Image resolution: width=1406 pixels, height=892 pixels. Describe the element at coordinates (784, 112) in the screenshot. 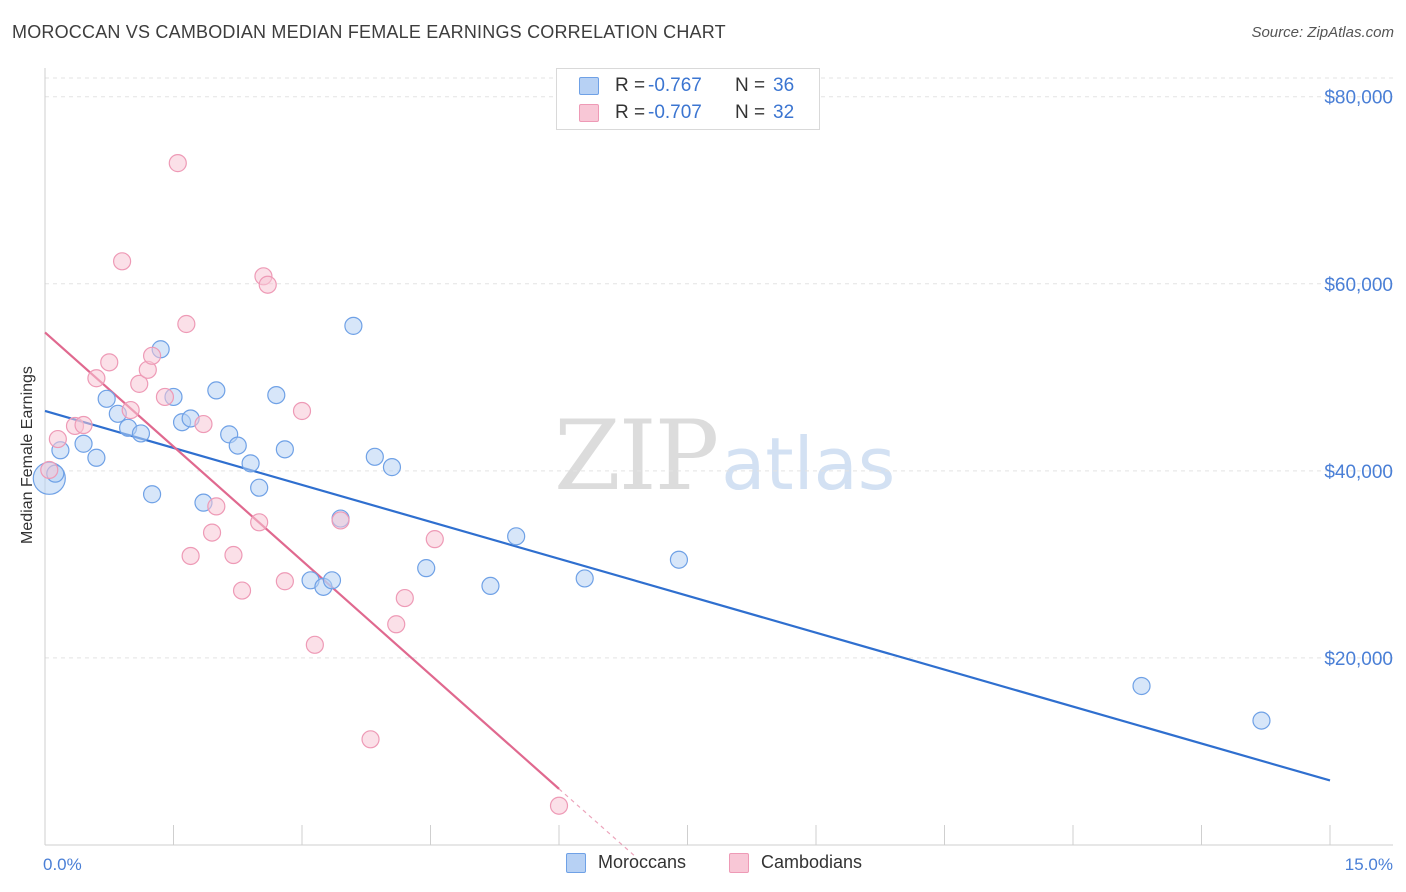

I see `legend-n-value: 32` at that location.